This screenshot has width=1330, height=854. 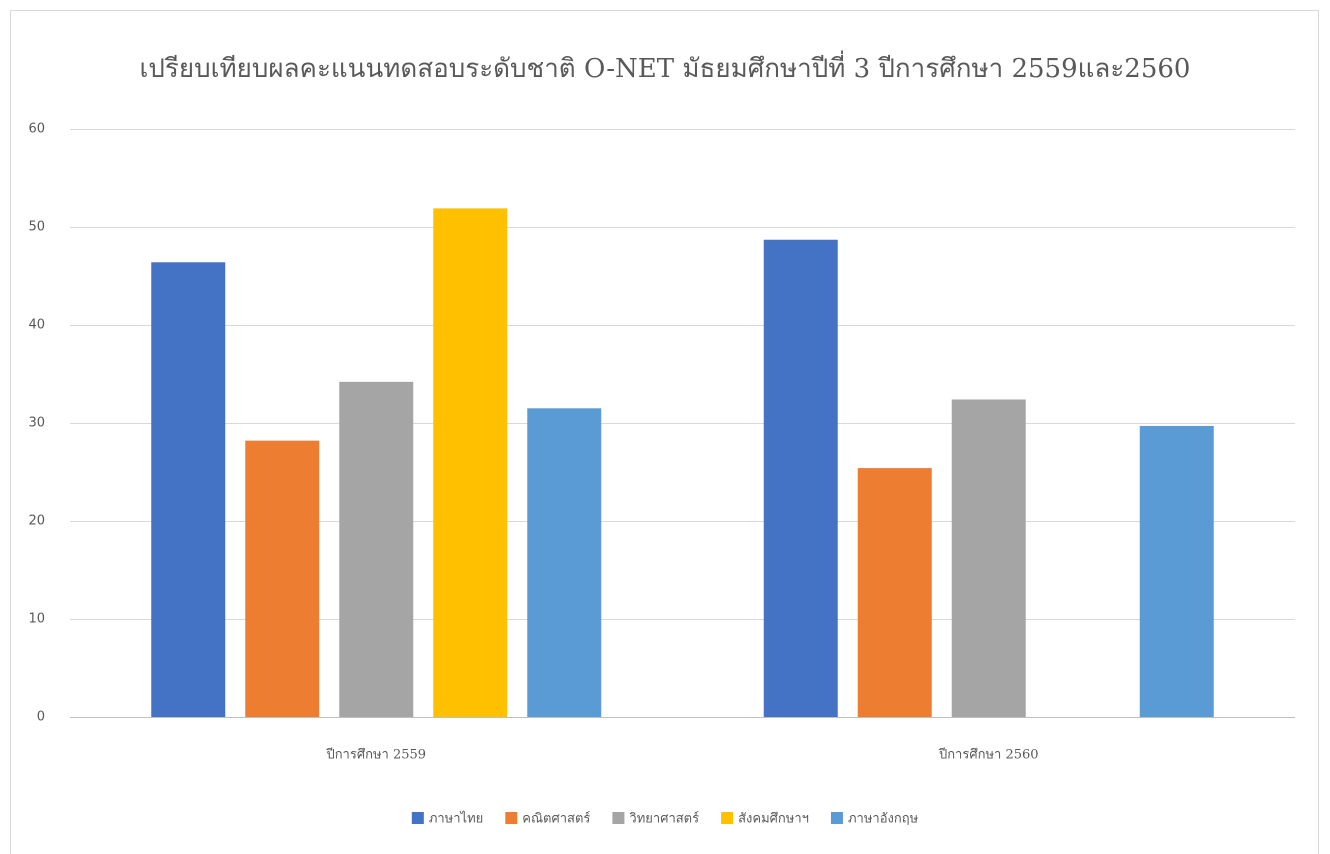 What do you see at coordinates (375, 755) in the screenshot?
I see `x-tick-label: ปีการศึกษา 2559` at bounding box center [375, 755].